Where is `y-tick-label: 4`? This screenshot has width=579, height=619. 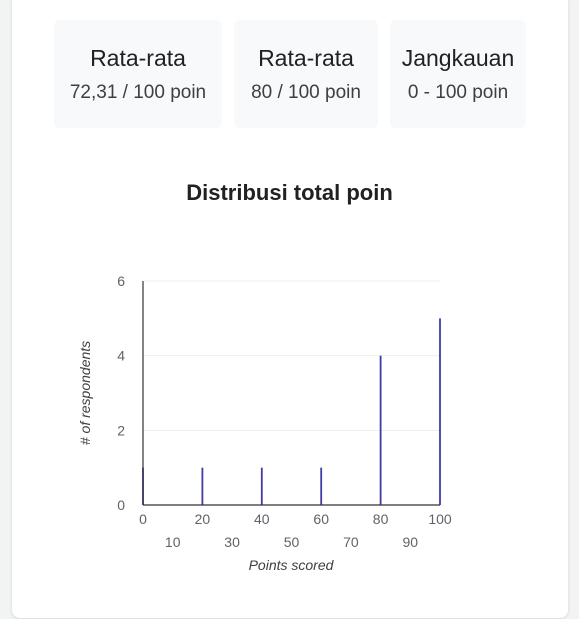
y-tick-label: 4 is located at coordinates (121, 356).